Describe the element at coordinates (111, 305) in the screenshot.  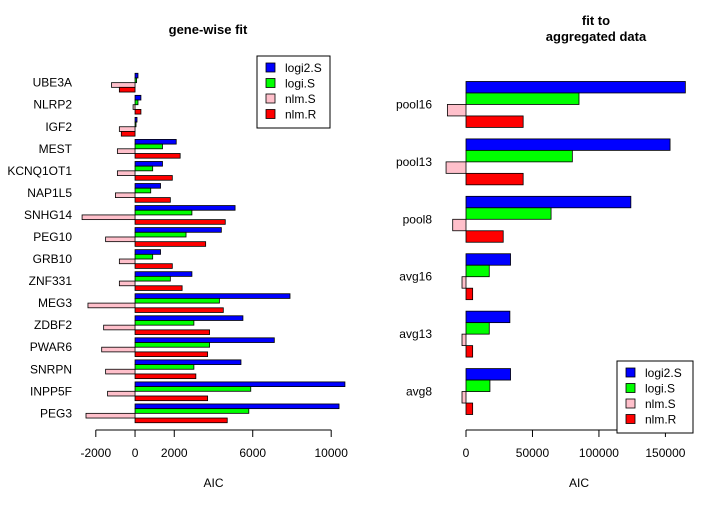
I see `bar-meg3-nlm-s` at that location.